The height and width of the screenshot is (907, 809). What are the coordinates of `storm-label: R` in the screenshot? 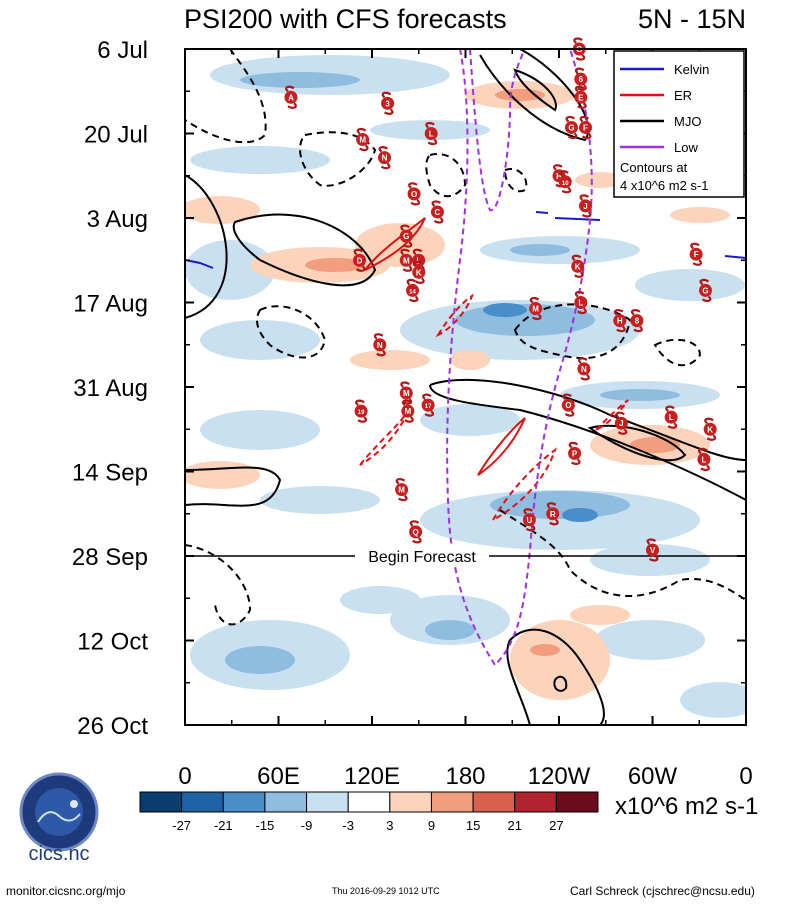 It's located at (553, 514).